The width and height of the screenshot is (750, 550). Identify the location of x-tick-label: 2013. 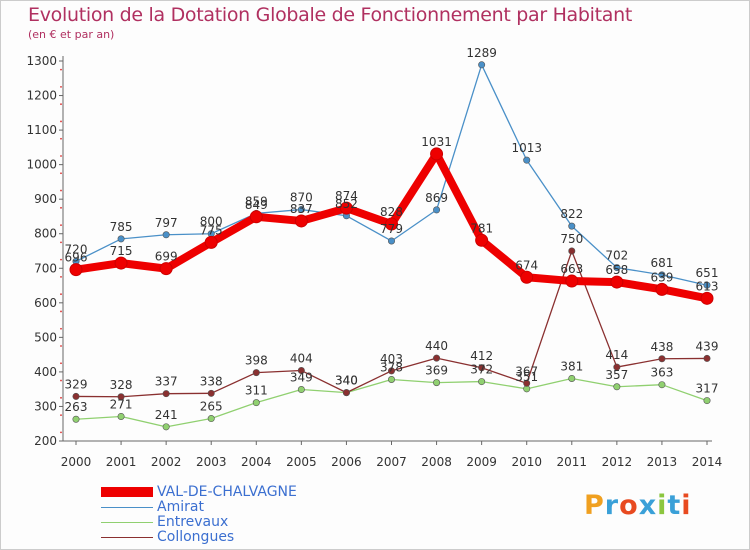
(662, 462).